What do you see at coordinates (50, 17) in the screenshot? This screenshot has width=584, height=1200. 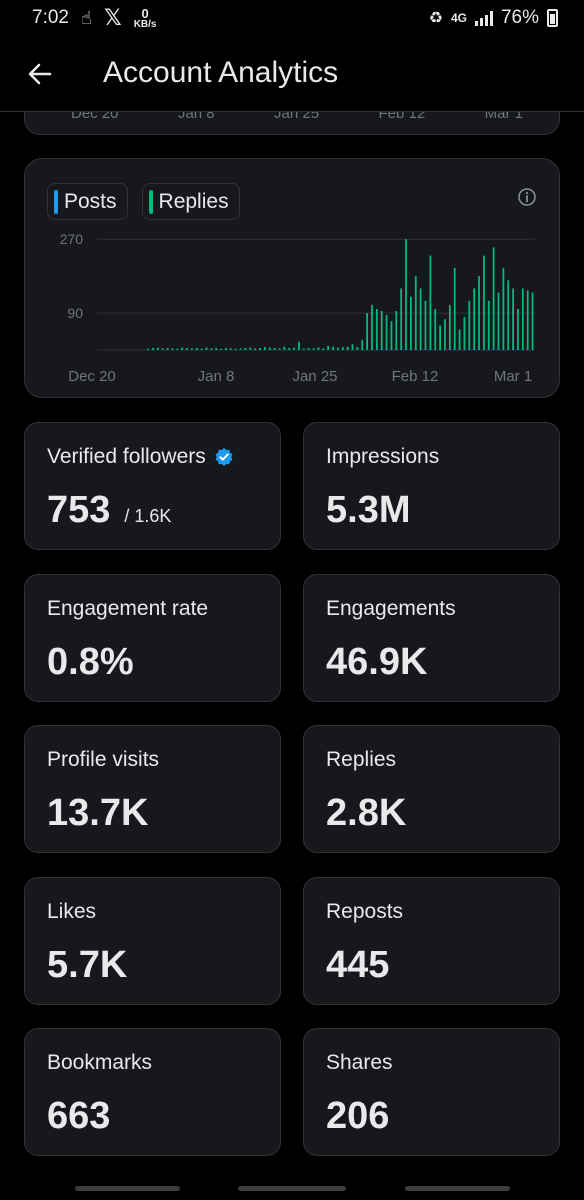 I see `status-time: 7:02` at bounding box center [50, 17].